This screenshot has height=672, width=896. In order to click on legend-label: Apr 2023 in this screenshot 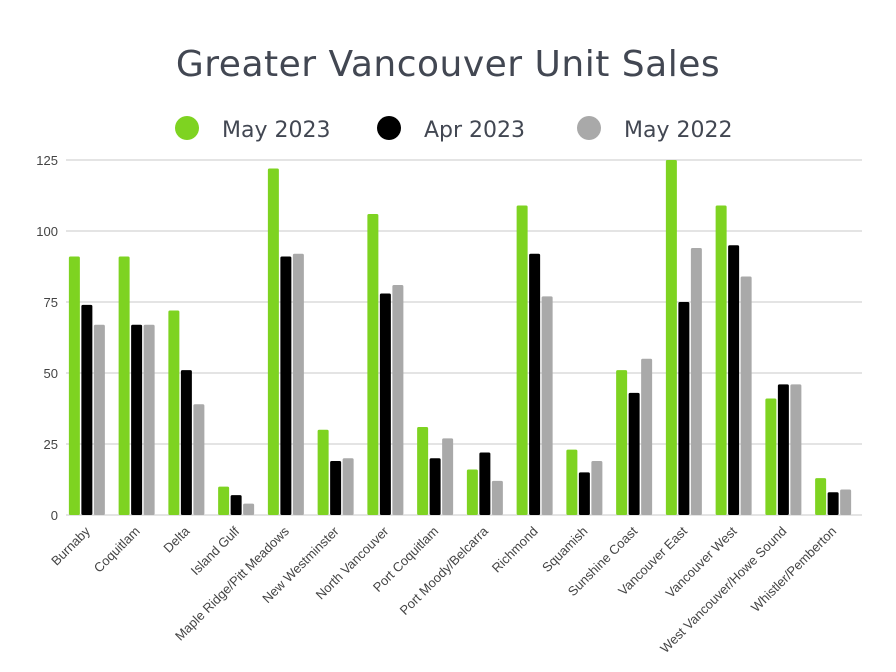, I will do `click(474, 130)`.